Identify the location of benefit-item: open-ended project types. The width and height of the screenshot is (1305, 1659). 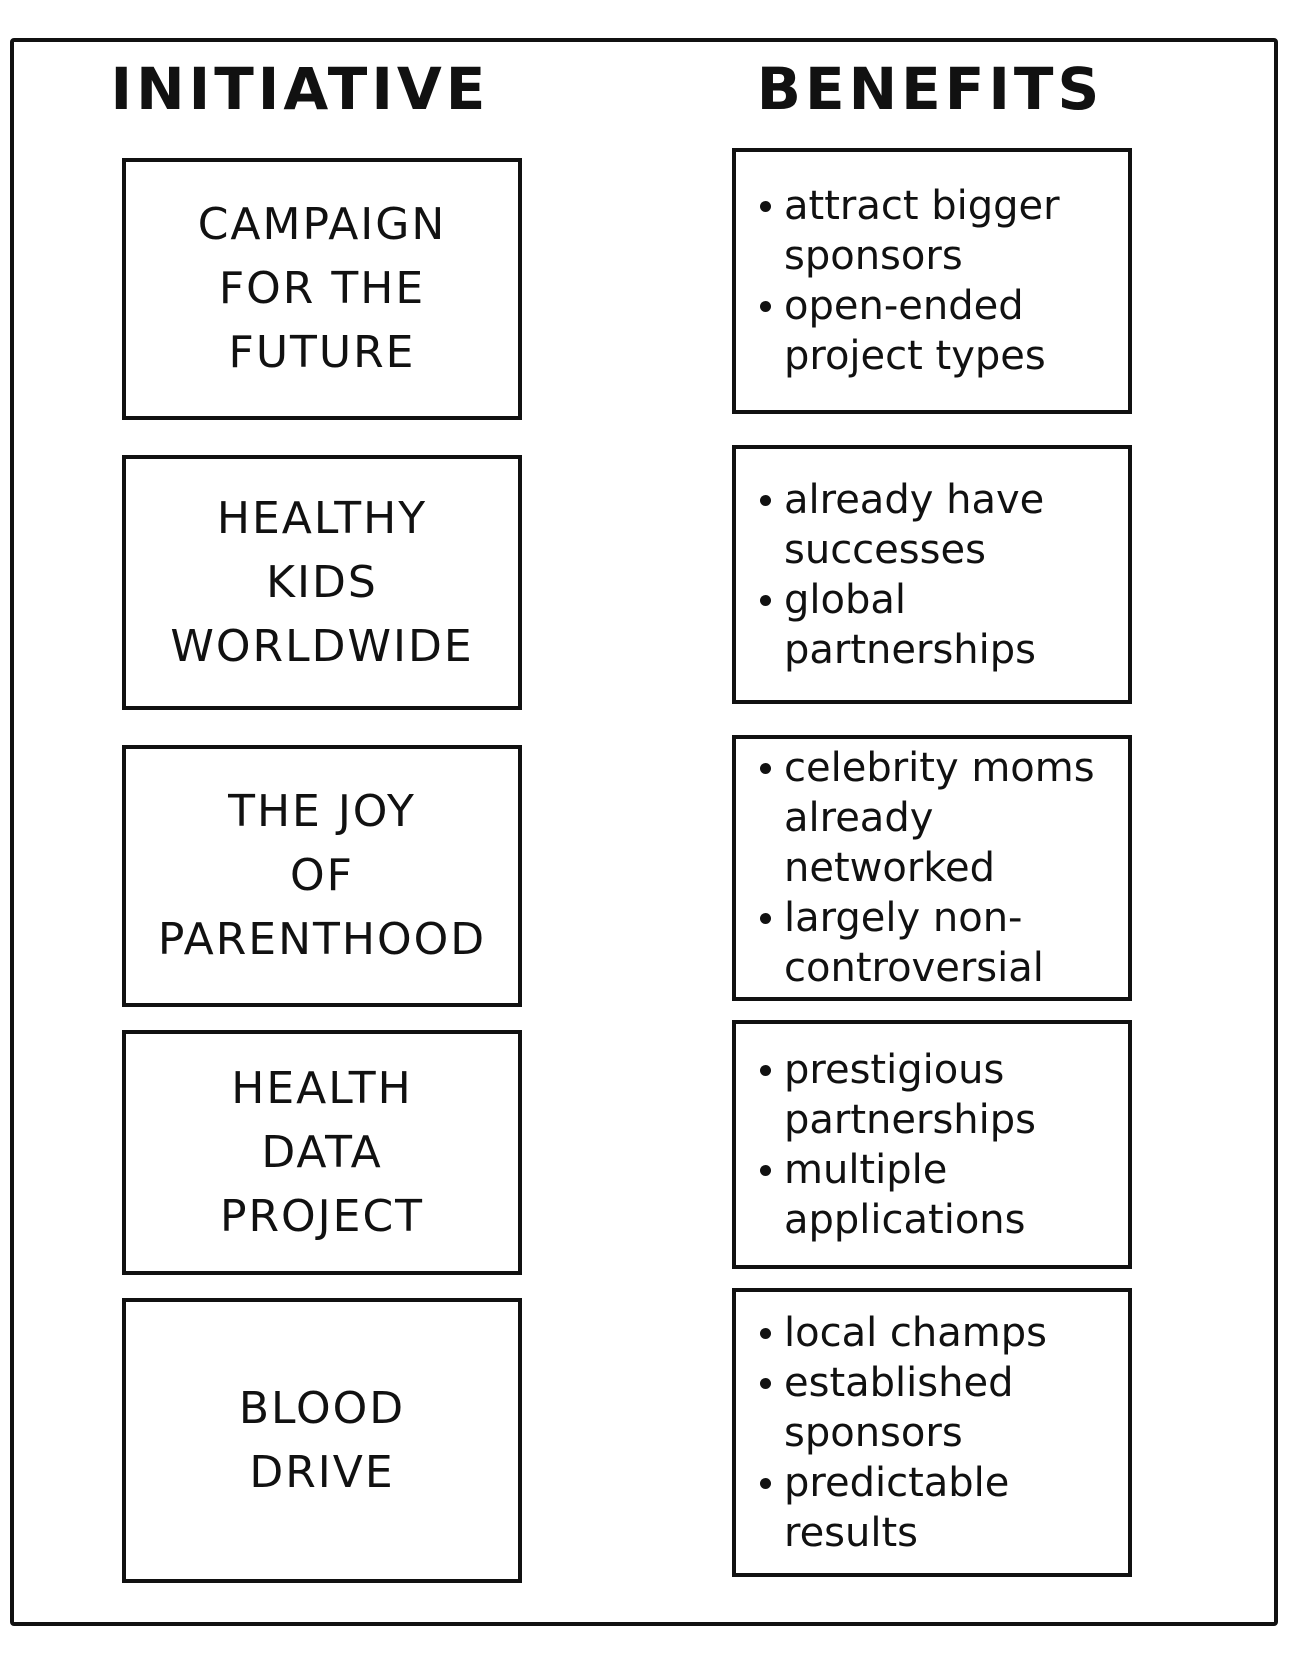
(936, 331).